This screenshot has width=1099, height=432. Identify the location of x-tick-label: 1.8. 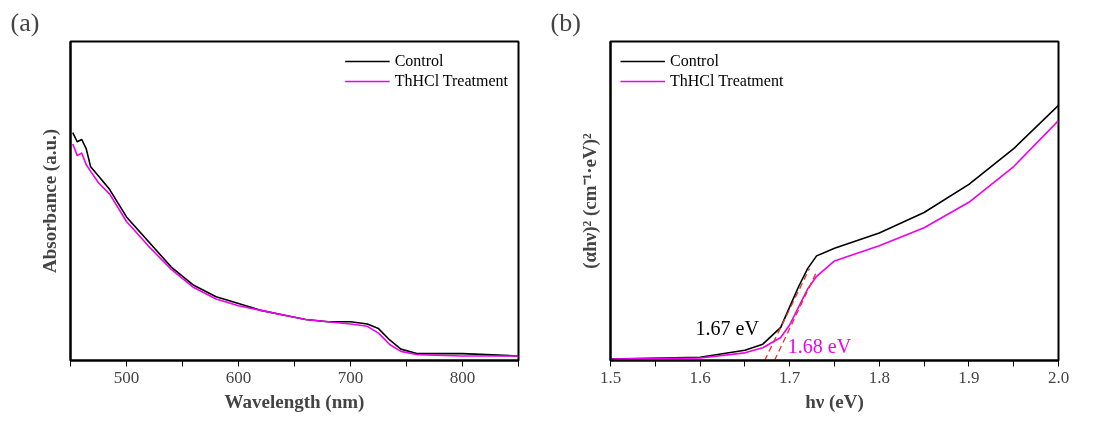
(879, 377).